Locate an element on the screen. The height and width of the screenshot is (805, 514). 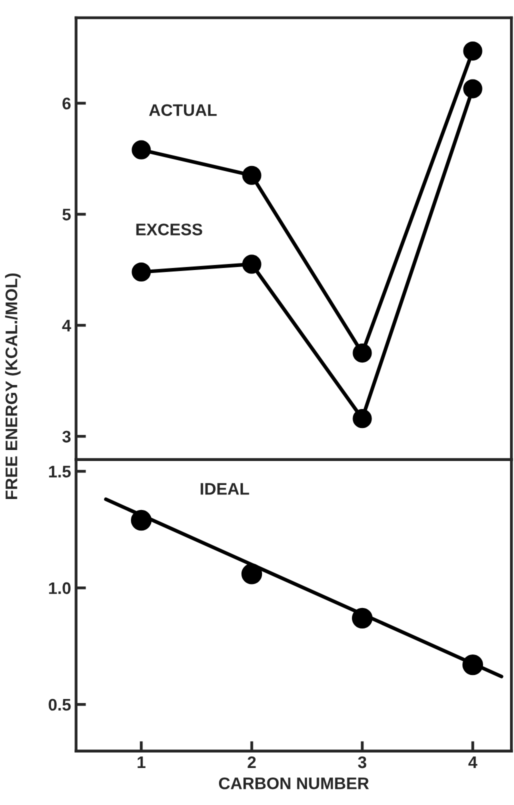
y-tick-label: 1.5 is located at coordinates (60, 472).